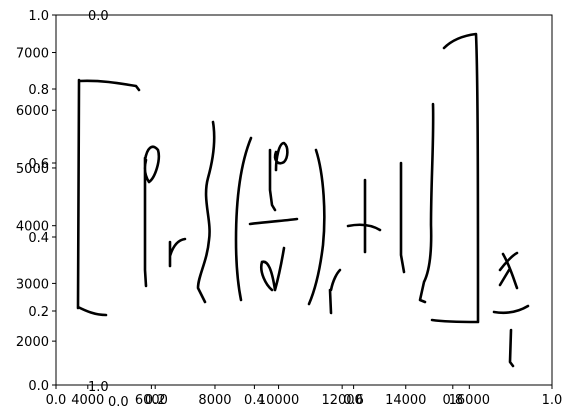  I want to click on stray-label-top: 0.0, so click(98, 16).